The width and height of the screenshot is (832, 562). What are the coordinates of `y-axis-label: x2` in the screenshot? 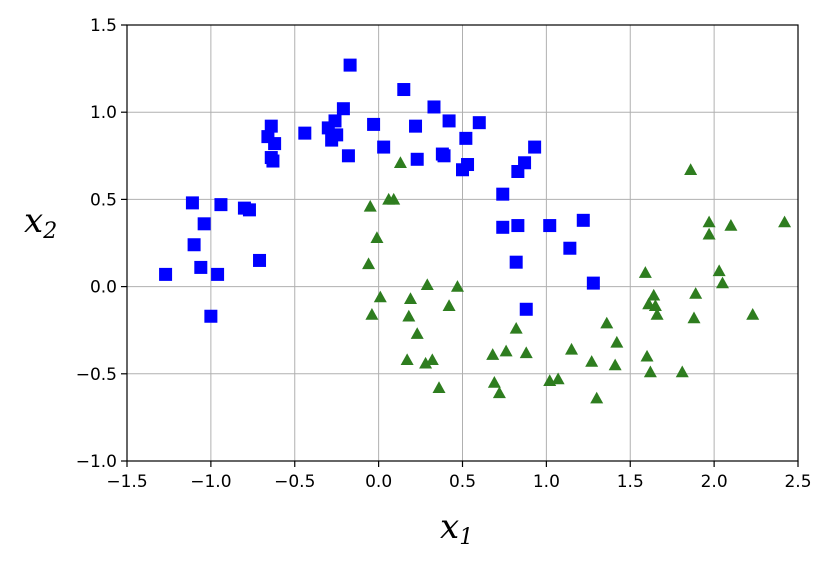 It's located at (40, 222).